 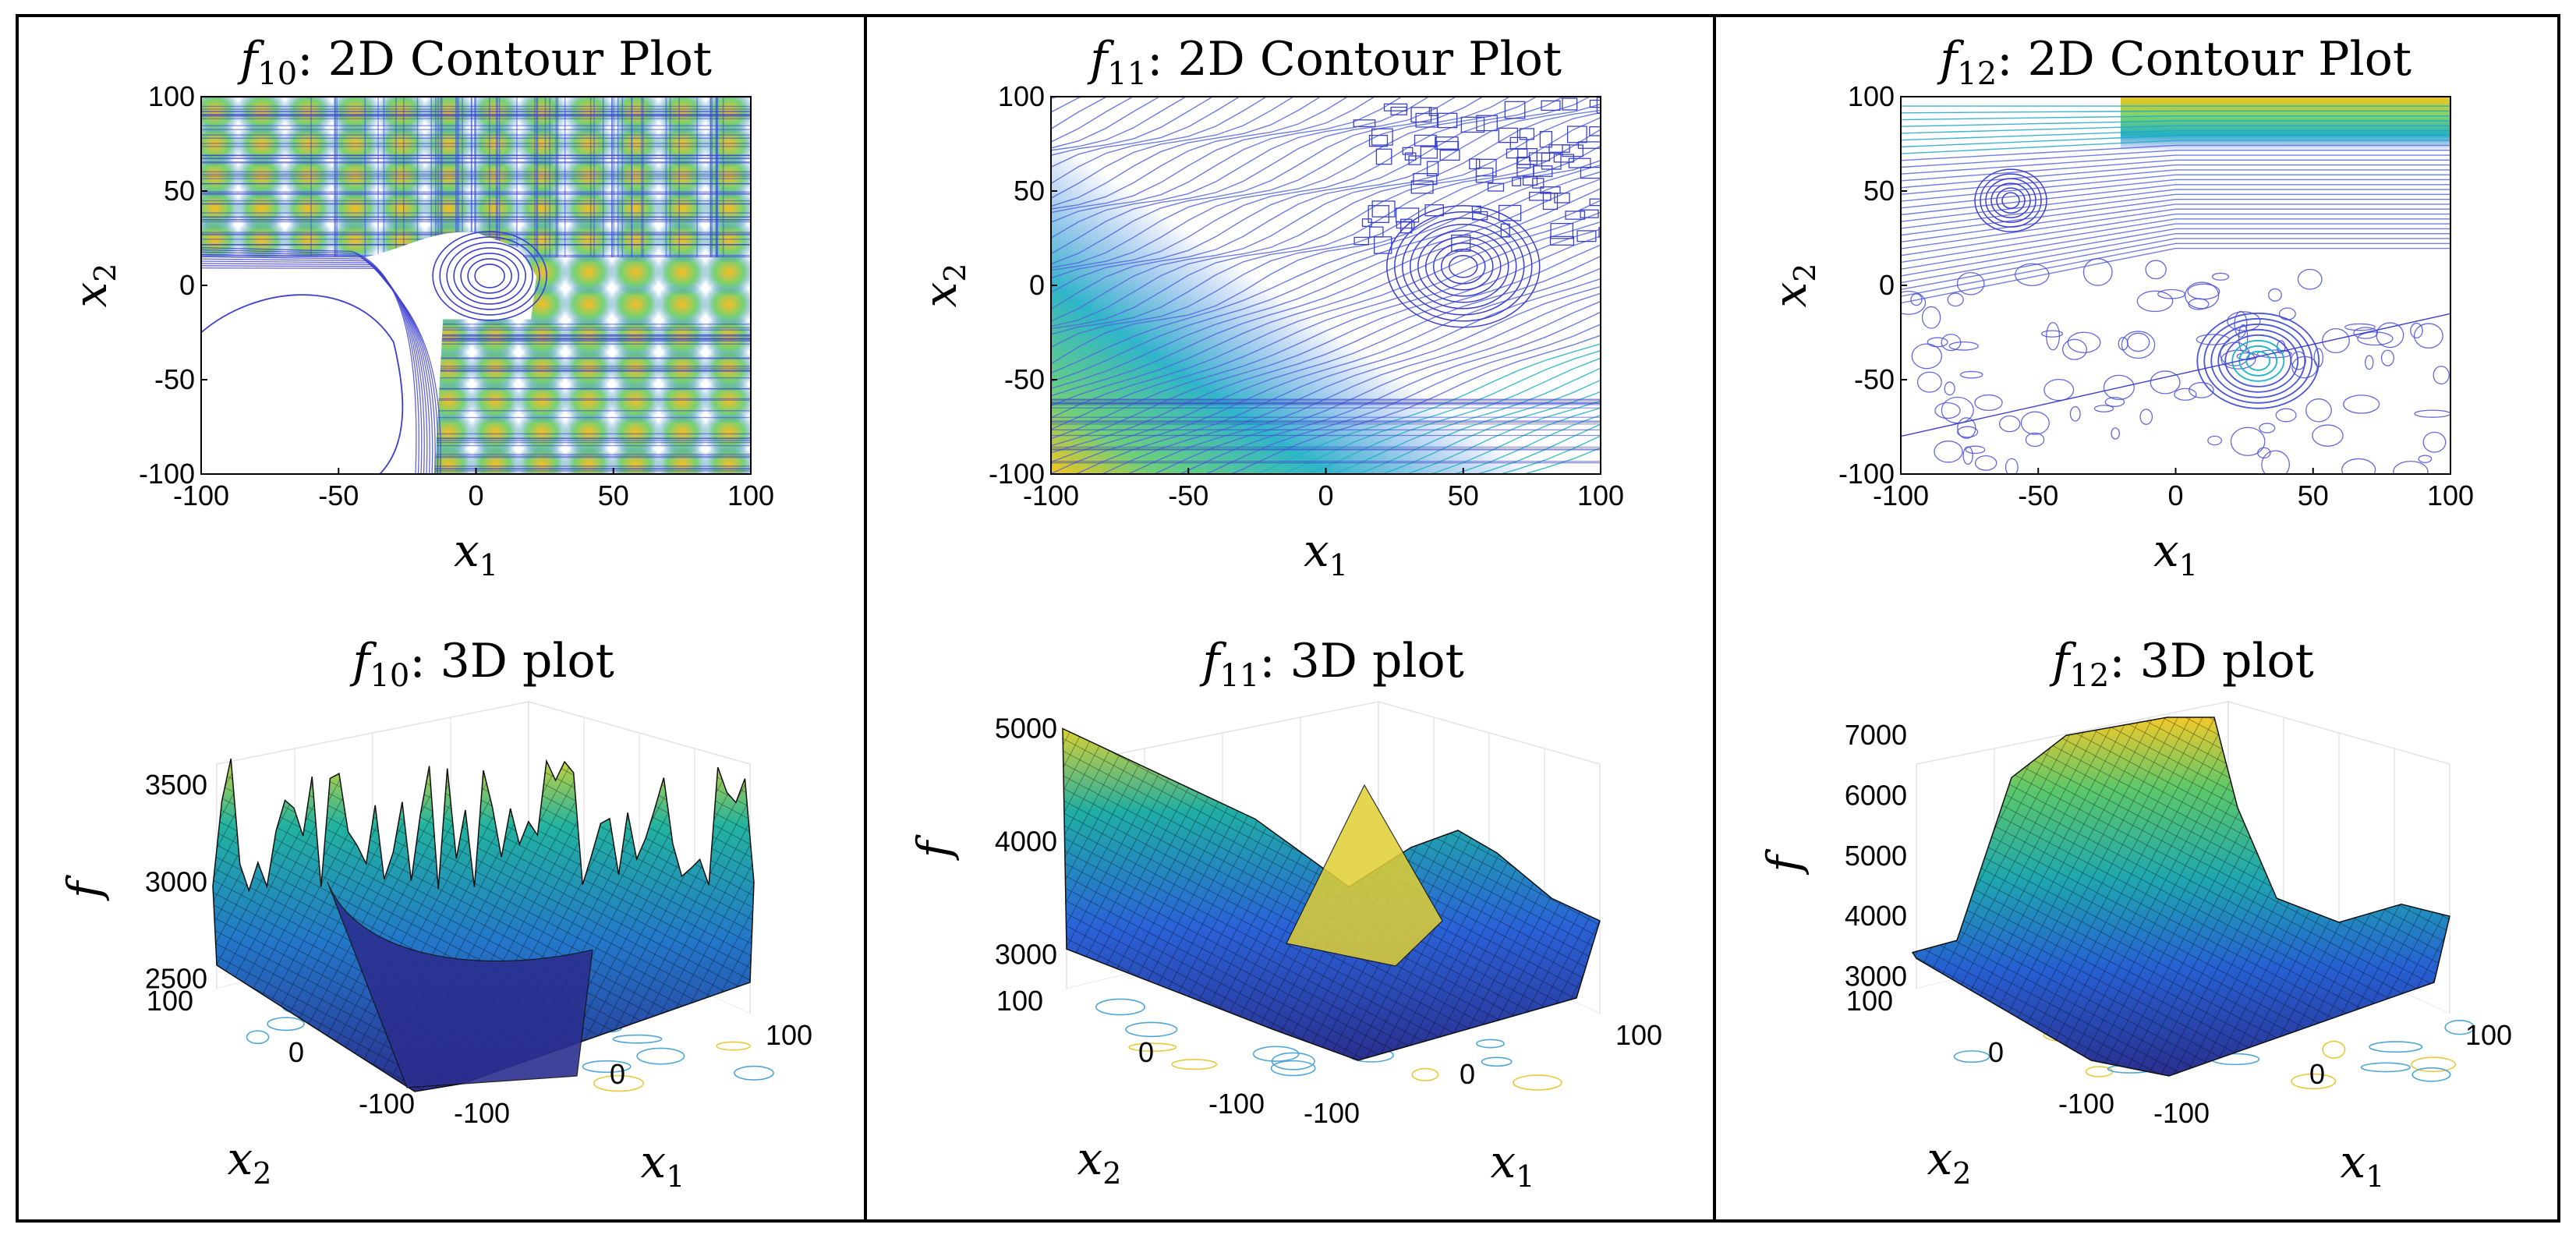 What do you see at coordinates (663, 1164) in the screenshot?
I see `x-axis-label: x1` at bounding box center [663, 1164].